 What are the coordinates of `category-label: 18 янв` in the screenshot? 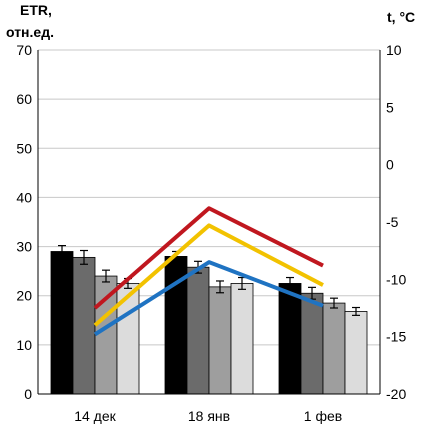 It's located at (209, 416).